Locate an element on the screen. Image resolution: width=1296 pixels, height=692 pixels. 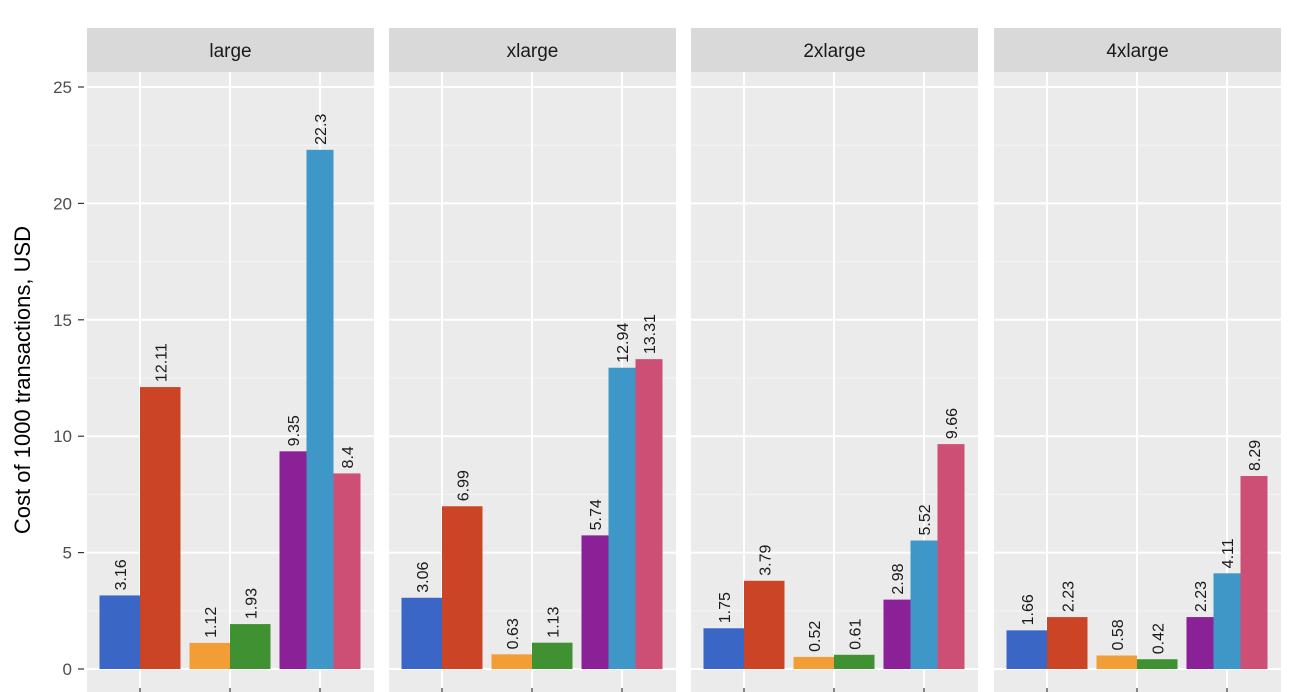
y-tick-label: 15 is located at coordinates (62, 320).